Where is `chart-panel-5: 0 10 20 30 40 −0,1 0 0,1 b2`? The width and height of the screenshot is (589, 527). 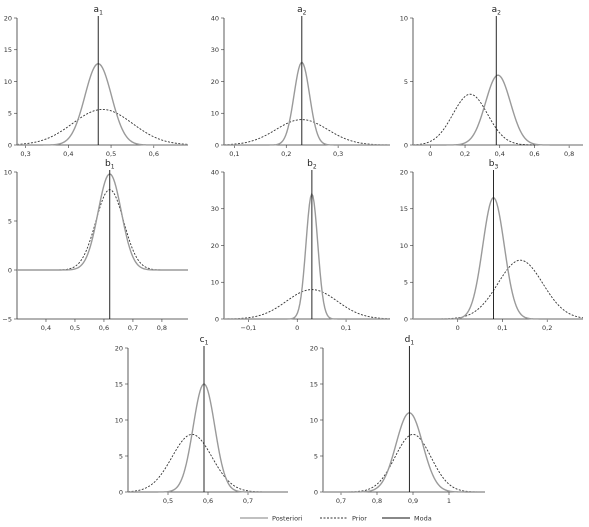 chart-panel-5: 0 10 20 30 40 −0,1 0 0,1 b2 is located at coordinates (301, 245).